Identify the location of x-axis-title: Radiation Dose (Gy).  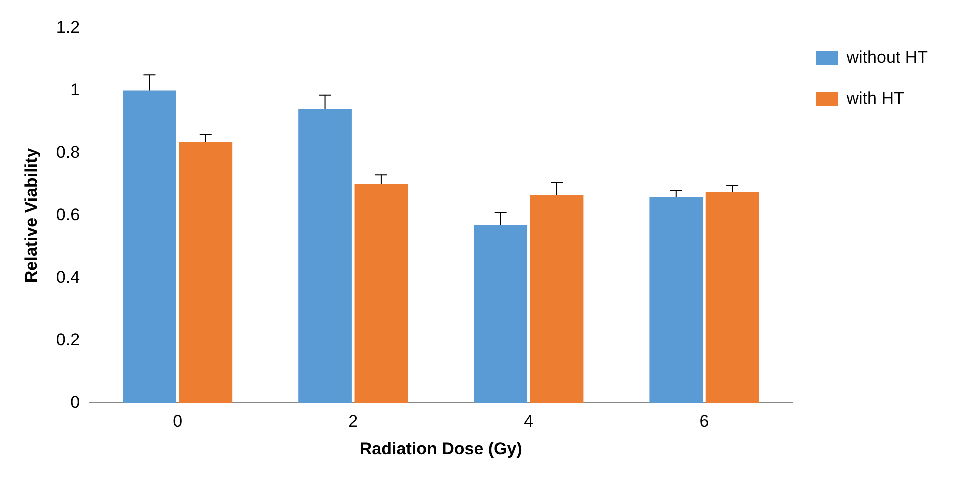
(441, 448).